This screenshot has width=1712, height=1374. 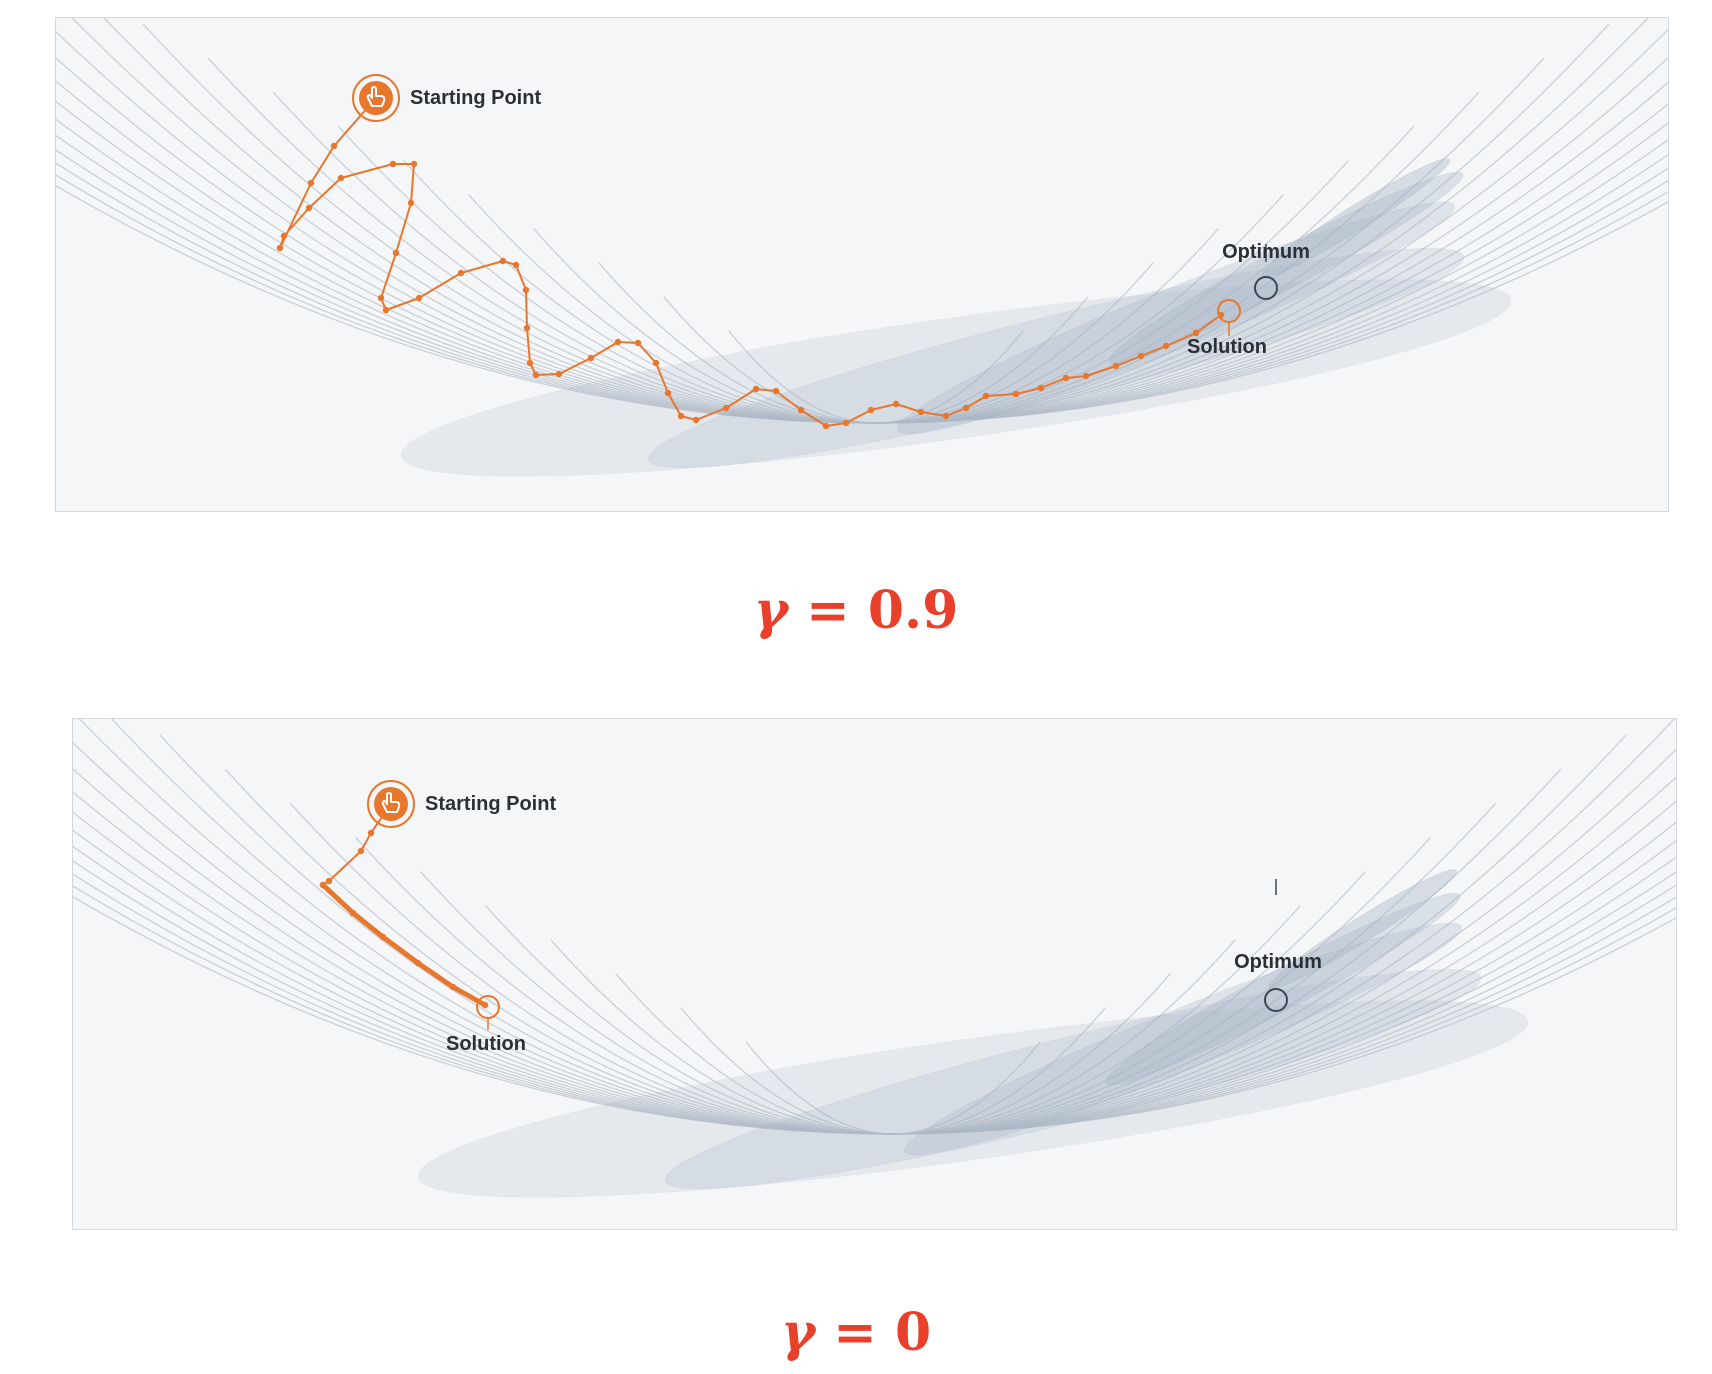 I want to click on gamma-value: 0, so click(x=913, y=1332).